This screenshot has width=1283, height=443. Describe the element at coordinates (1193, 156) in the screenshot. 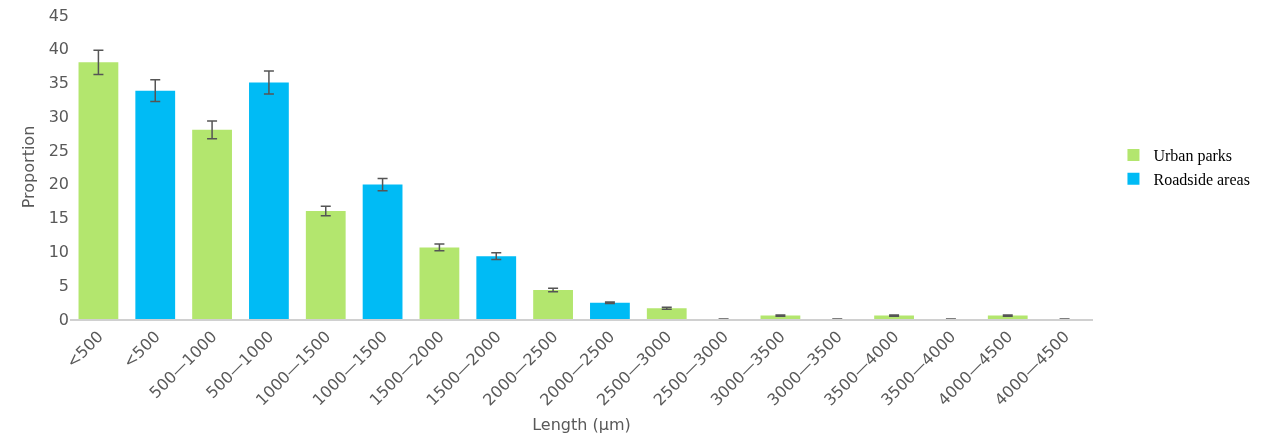

I see `legend-label: Urban parks` at that location.